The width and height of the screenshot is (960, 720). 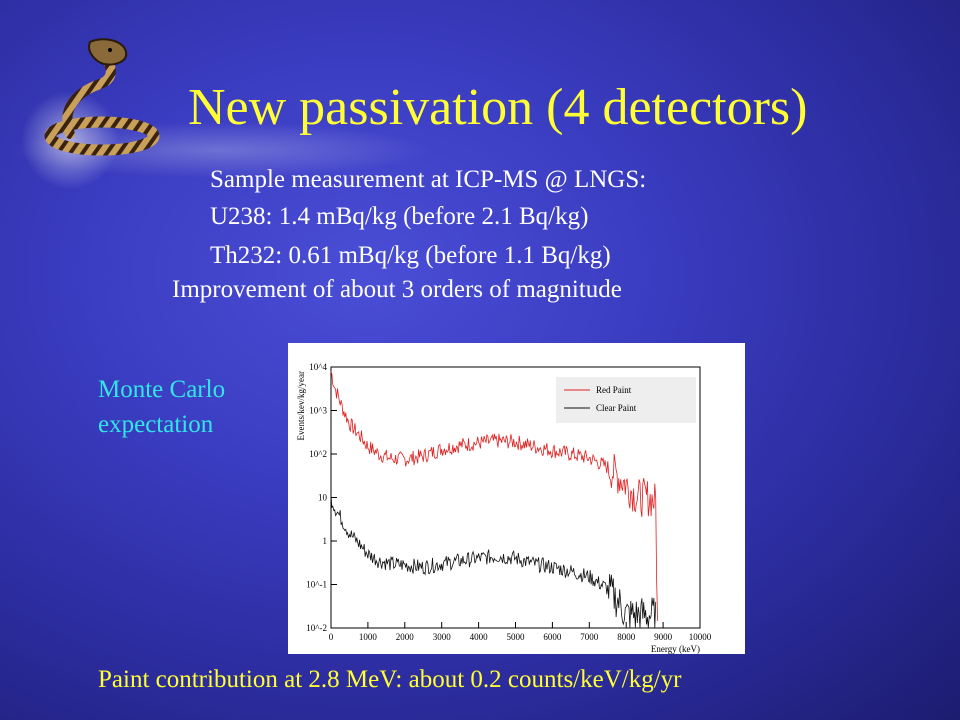 I want to click on u238-result: U238: 1.4 mBq/kg (before 2.1 Bq/kg), so click(x=399, y=216).